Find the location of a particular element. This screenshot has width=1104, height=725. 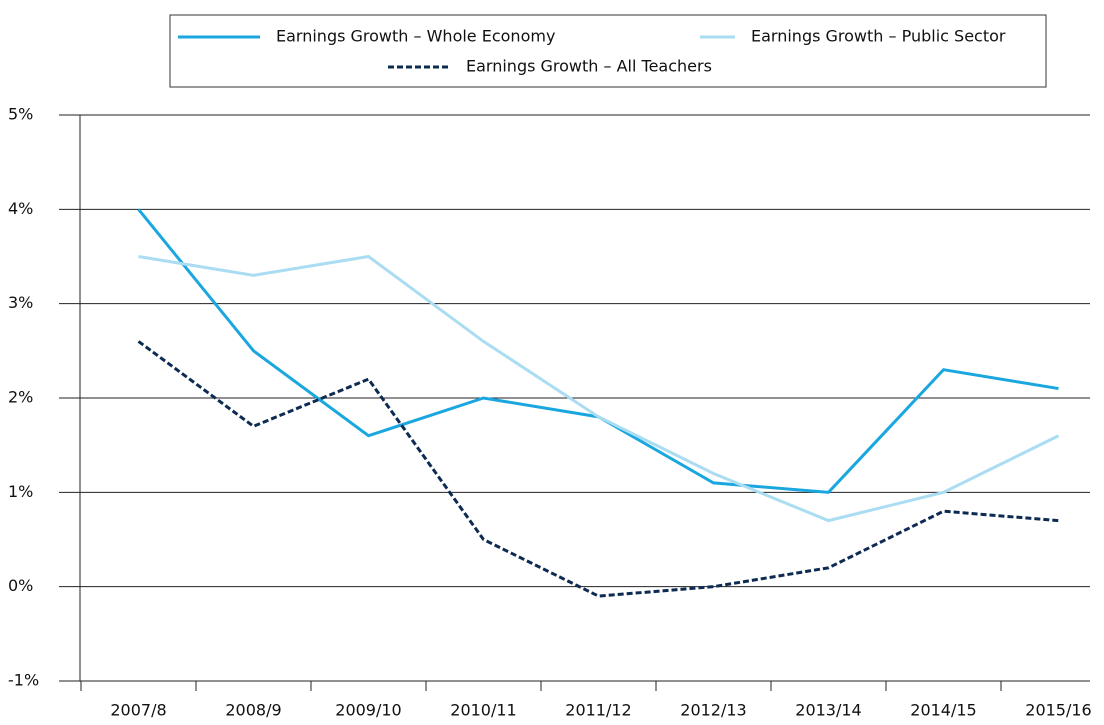

legend-box is located at coordinates (608, 51).